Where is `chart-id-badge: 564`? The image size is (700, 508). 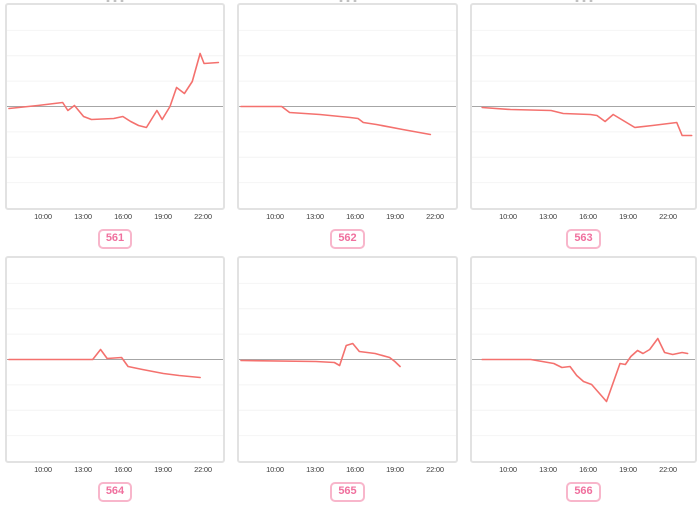 chart-id-badge: 564 is located at coordinates (115, 492).